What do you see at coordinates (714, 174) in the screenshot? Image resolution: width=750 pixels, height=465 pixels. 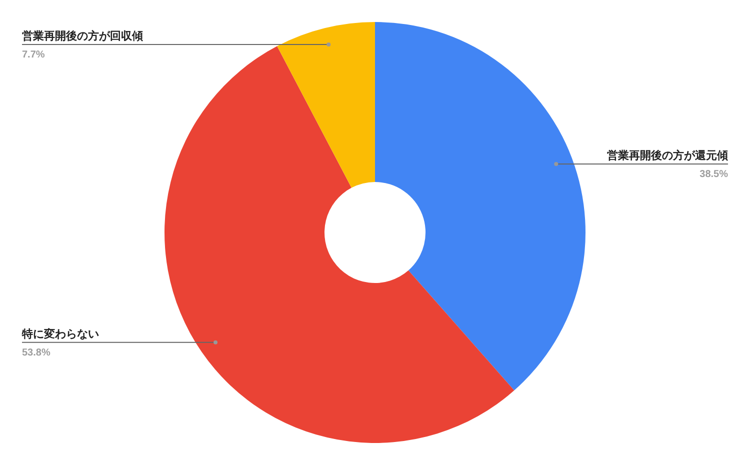 I see `data-label: 38.5%` at bounding box center [714, 174].